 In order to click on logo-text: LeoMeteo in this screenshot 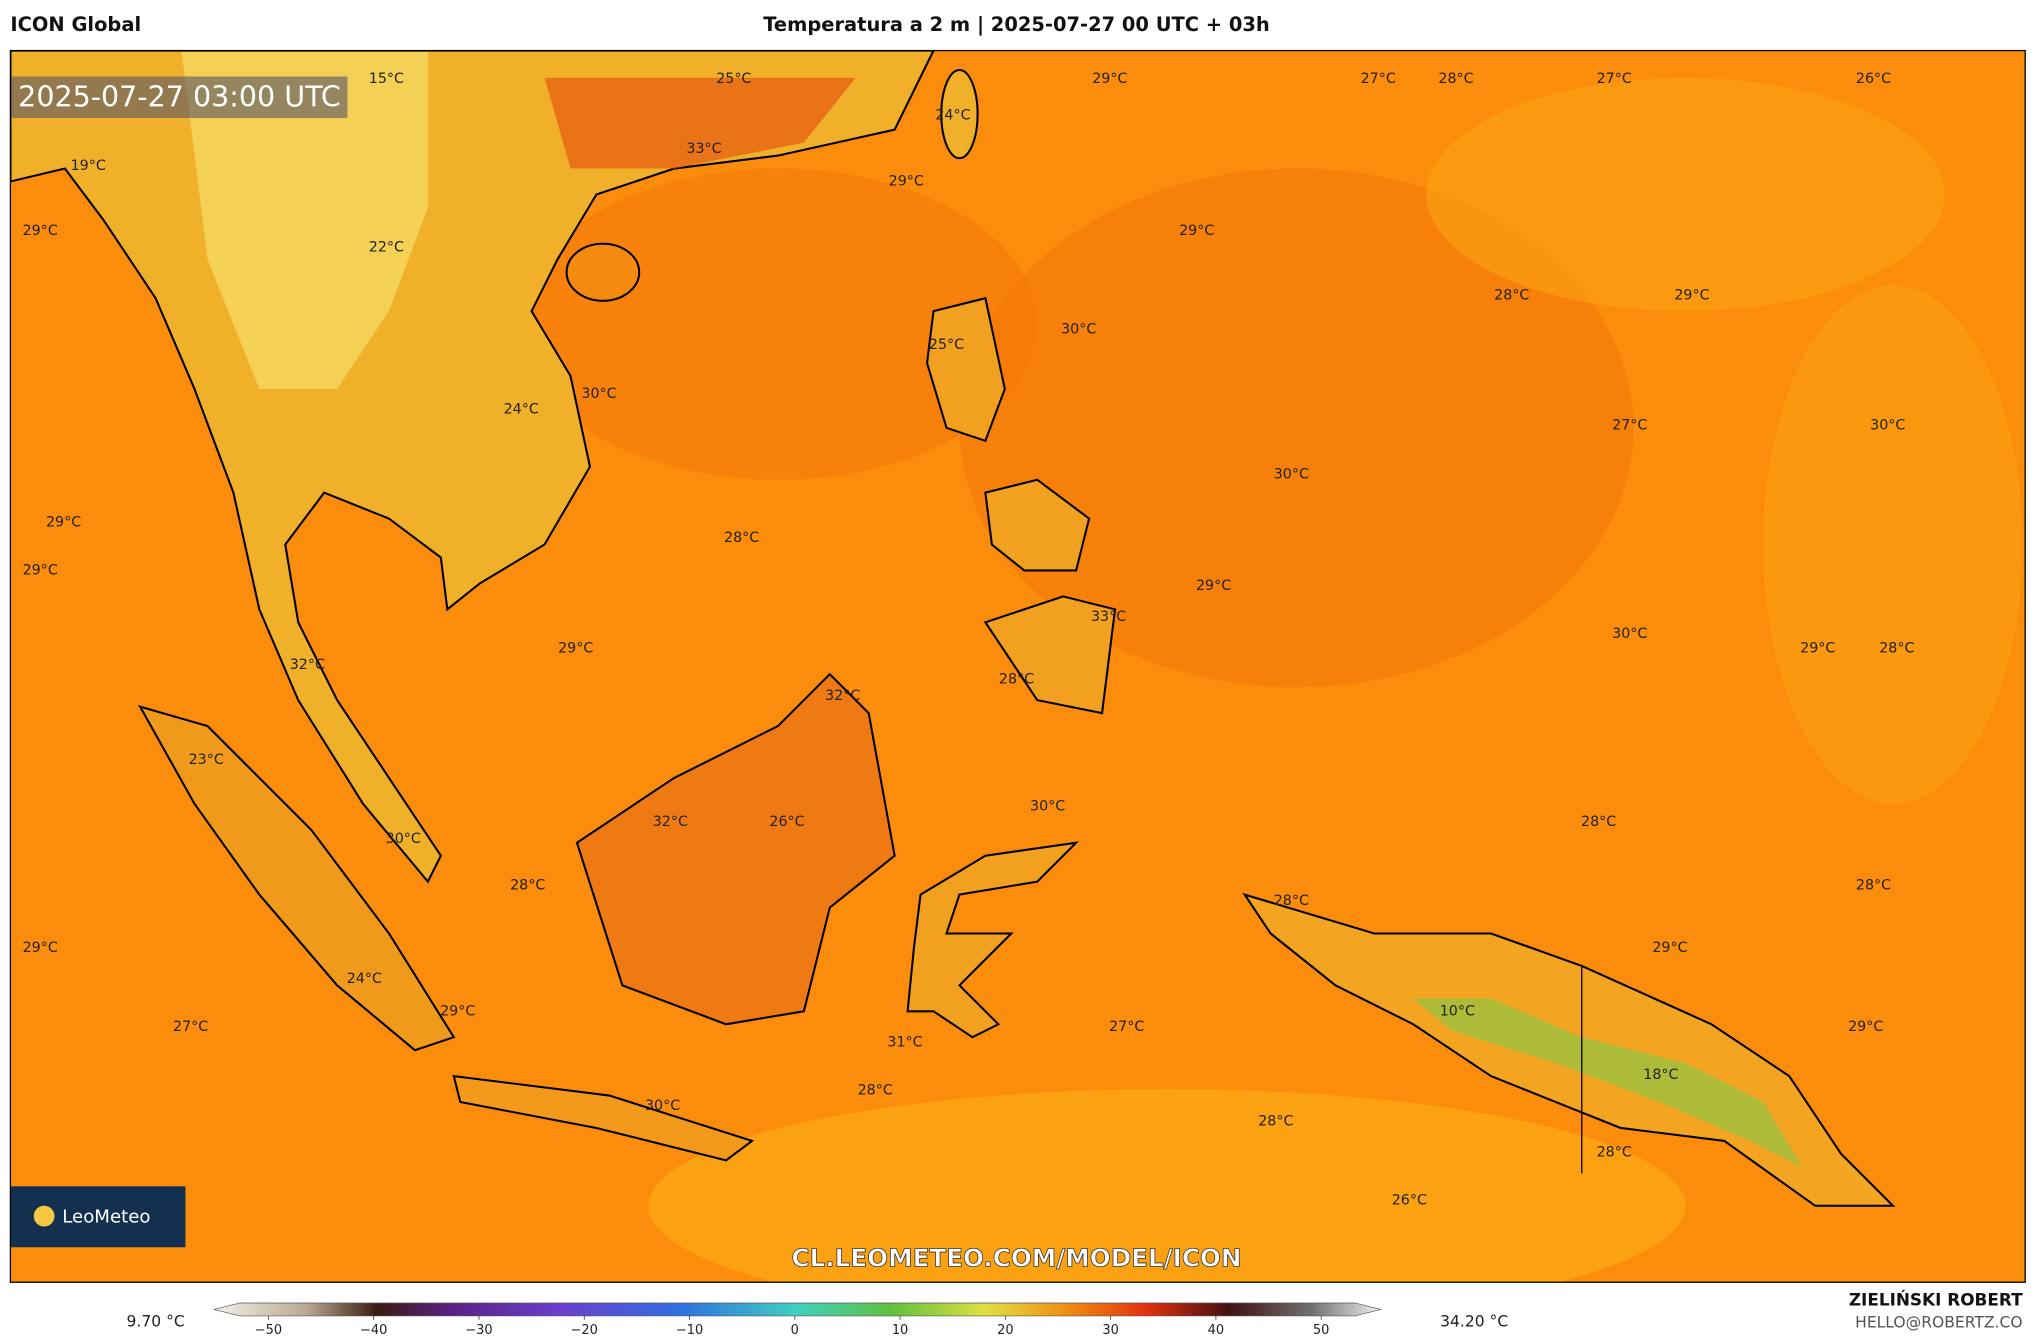, I will do `click(106, 1217)`.